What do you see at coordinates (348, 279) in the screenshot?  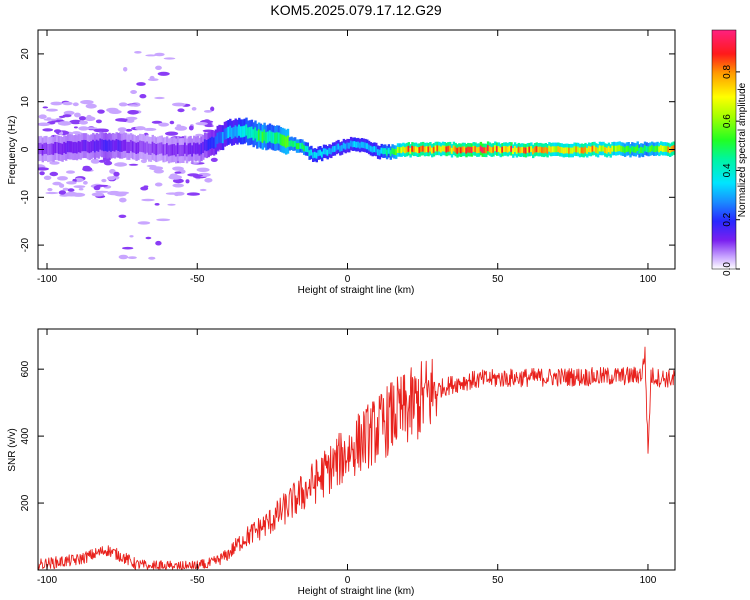 I see `spectrogram-x-tick-label: 0` at bounding box center [348, 279].